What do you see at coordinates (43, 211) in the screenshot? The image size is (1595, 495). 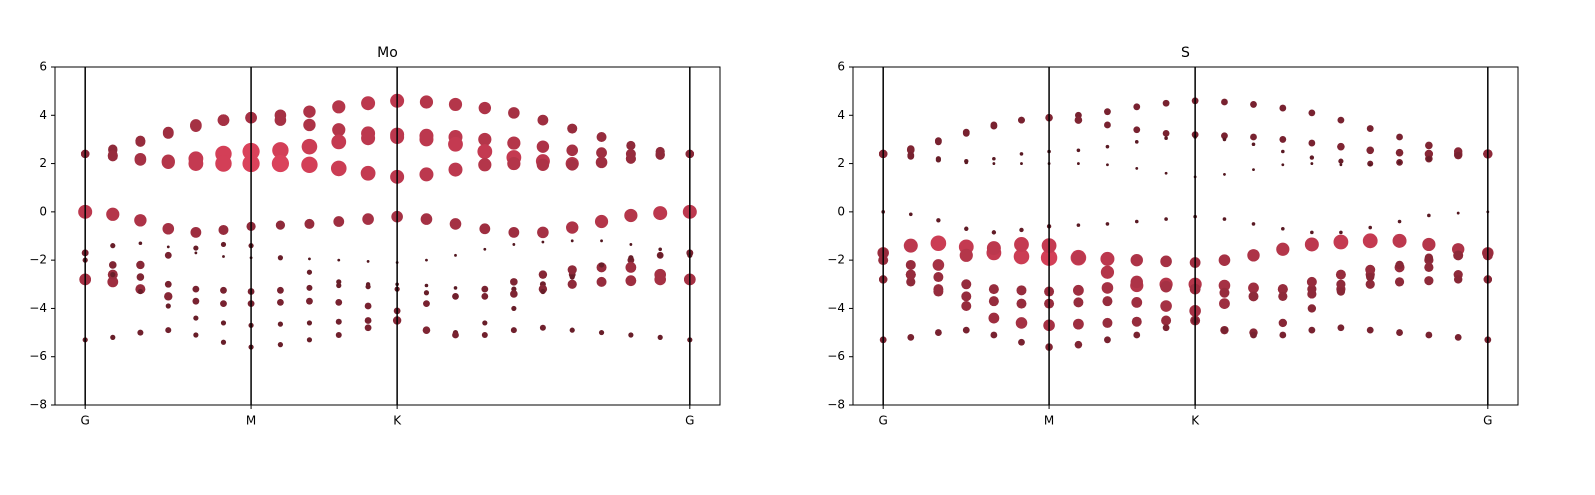 I see `y-tick-label: 0` at bounding box center [43, 211].